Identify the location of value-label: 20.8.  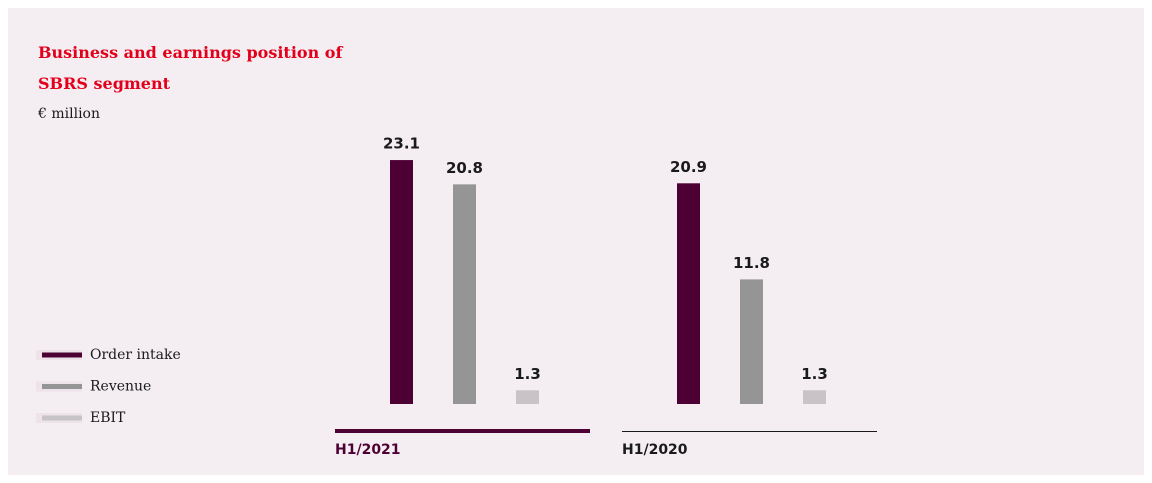
(464, 168).